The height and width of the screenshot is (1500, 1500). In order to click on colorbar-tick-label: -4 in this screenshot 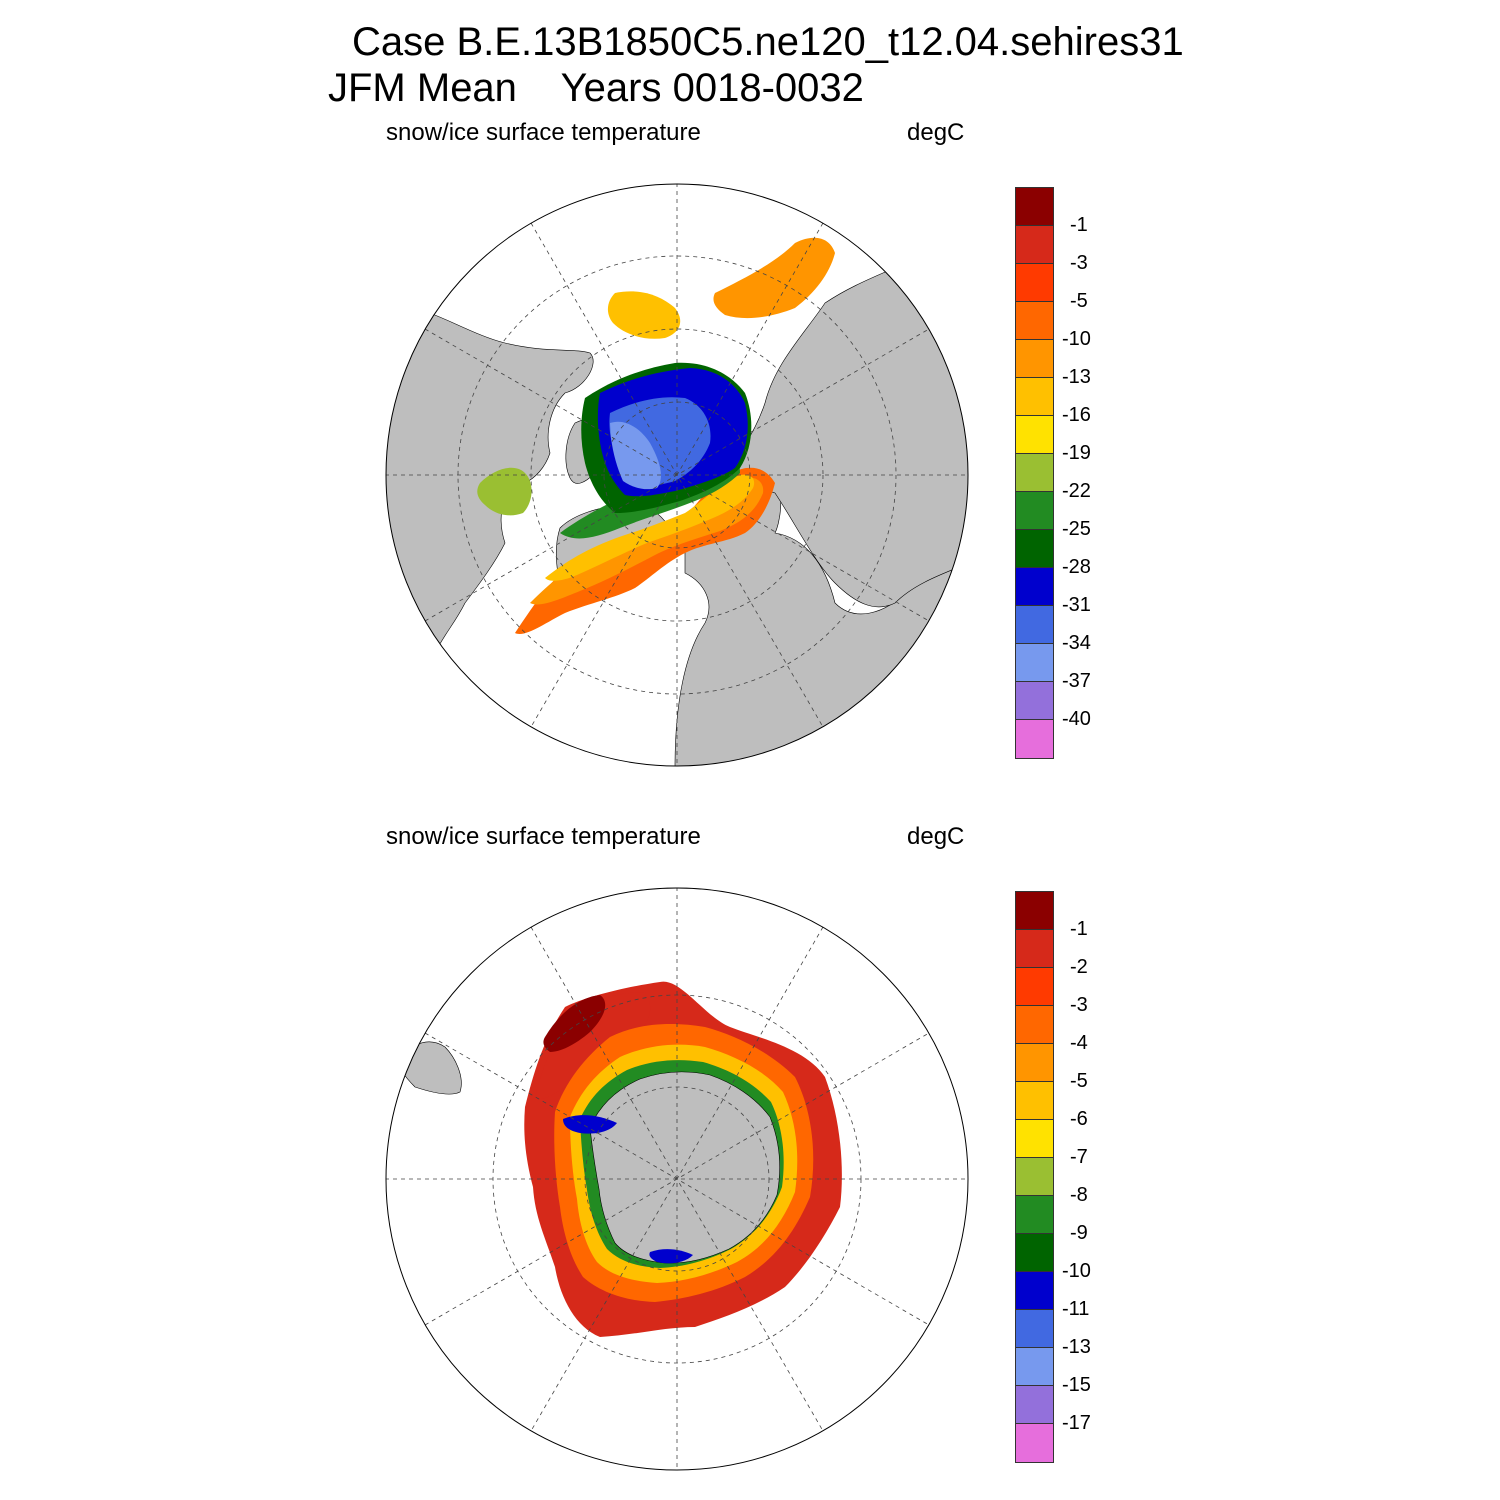, I will do `click(1079, 1043)`.